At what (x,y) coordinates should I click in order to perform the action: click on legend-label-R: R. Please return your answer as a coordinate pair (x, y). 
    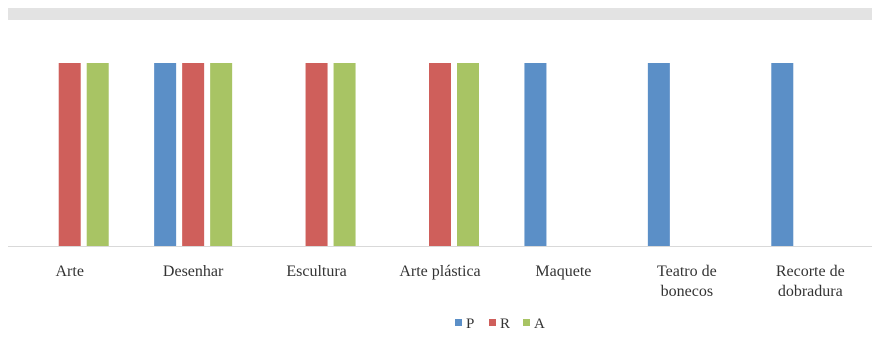
    Looking at the image, I should click on (505, 324).